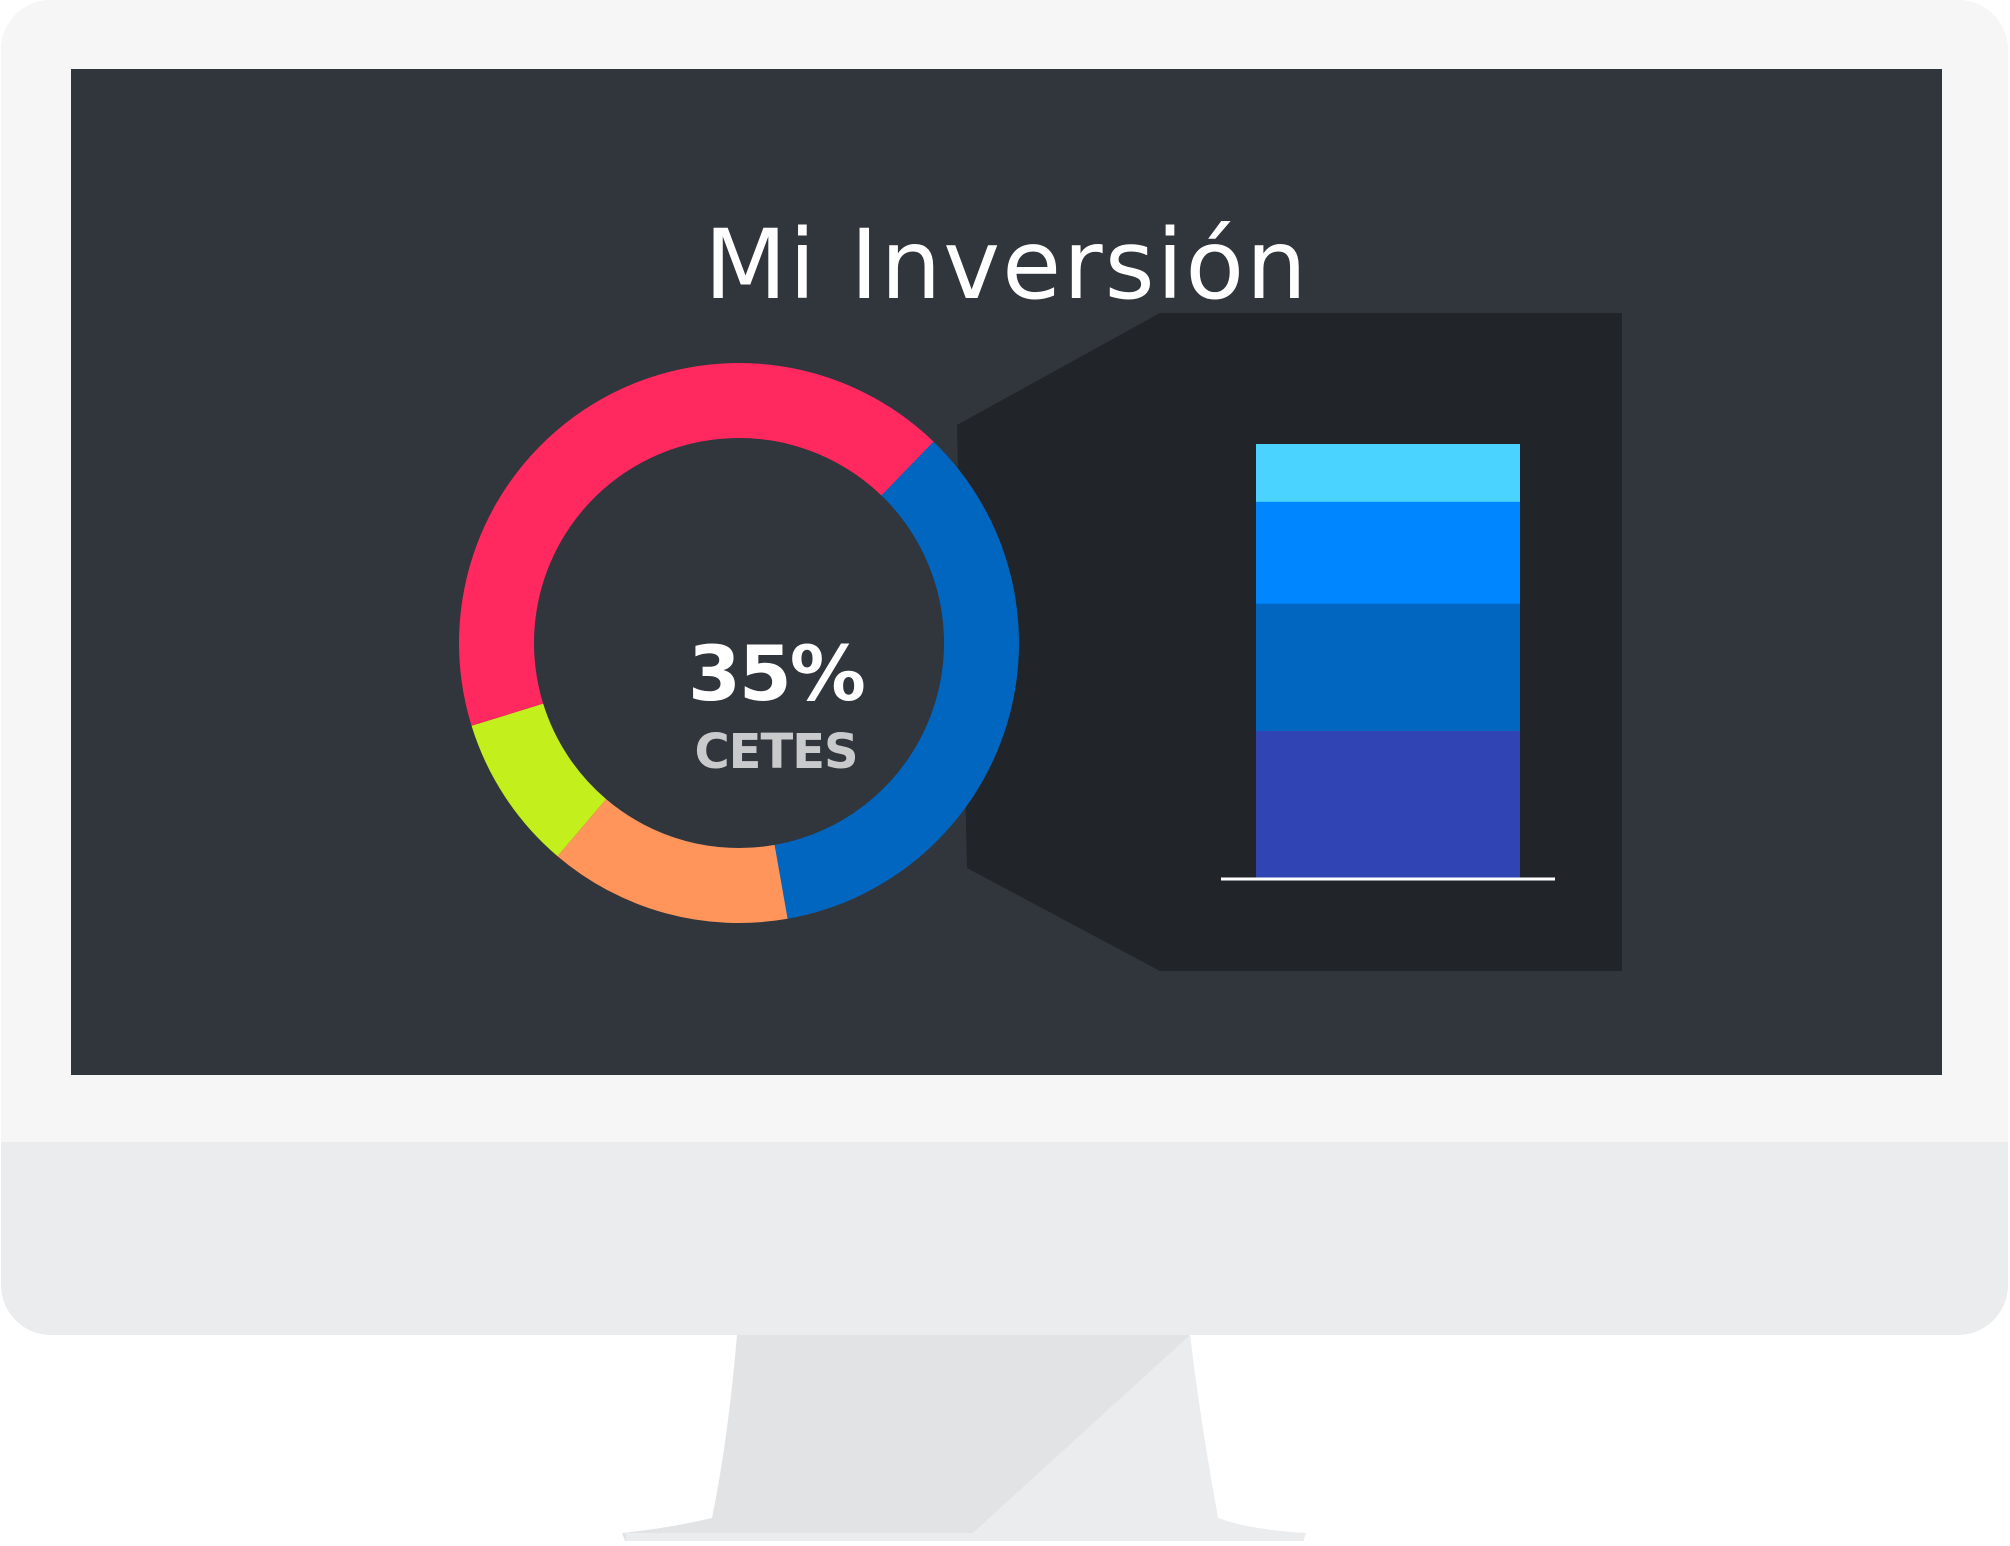 The width and height of the screenshot is (2010, 1546). I want to click on stand-foot, so click(965, 1537).